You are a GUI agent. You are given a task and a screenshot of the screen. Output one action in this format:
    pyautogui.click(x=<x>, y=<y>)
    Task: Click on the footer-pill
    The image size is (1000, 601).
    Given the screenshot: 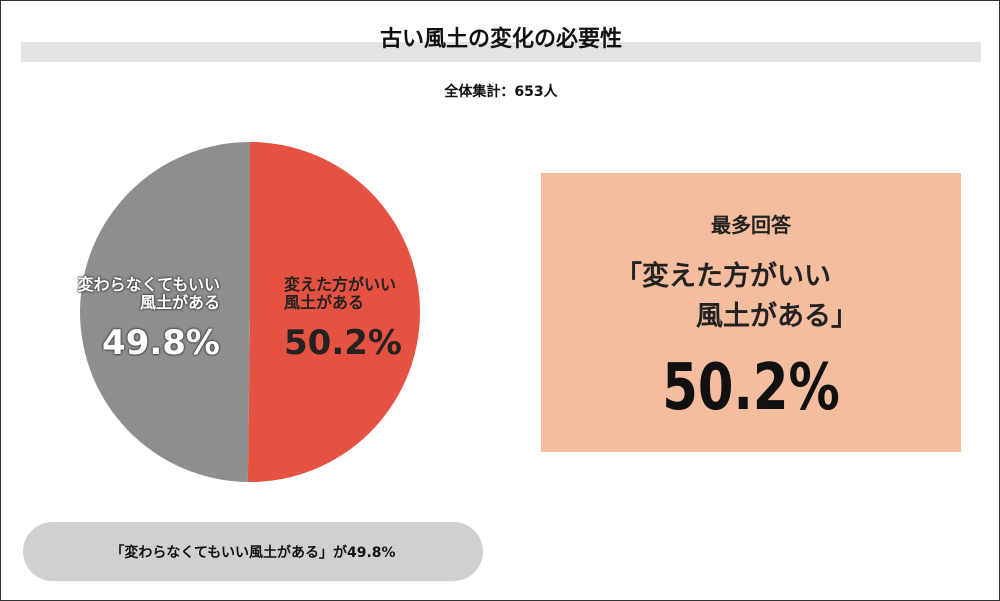 What is the action you would take?
    pyautogui.click(x=253, y=551)
    